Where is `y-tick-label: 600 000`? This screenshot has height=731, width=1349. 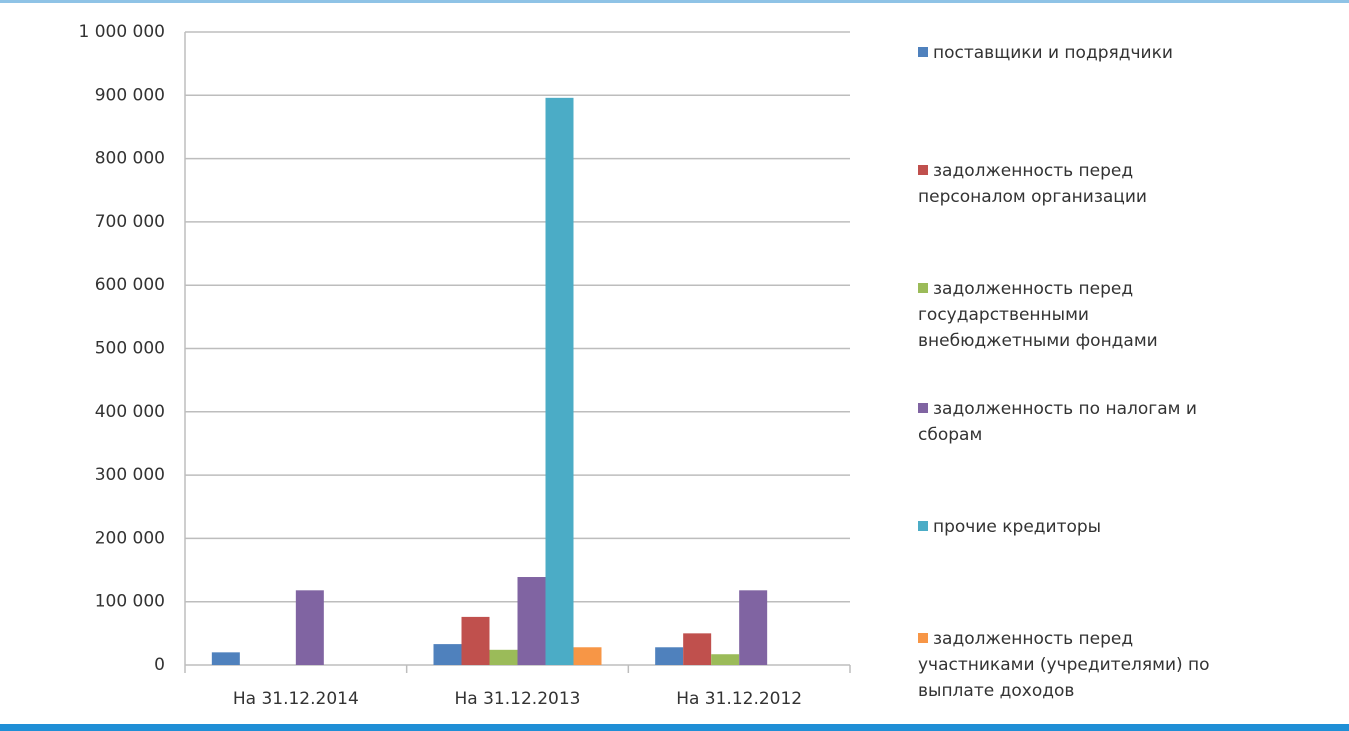 y-tick-label: 600 000 is located at coordinates (130, 285).